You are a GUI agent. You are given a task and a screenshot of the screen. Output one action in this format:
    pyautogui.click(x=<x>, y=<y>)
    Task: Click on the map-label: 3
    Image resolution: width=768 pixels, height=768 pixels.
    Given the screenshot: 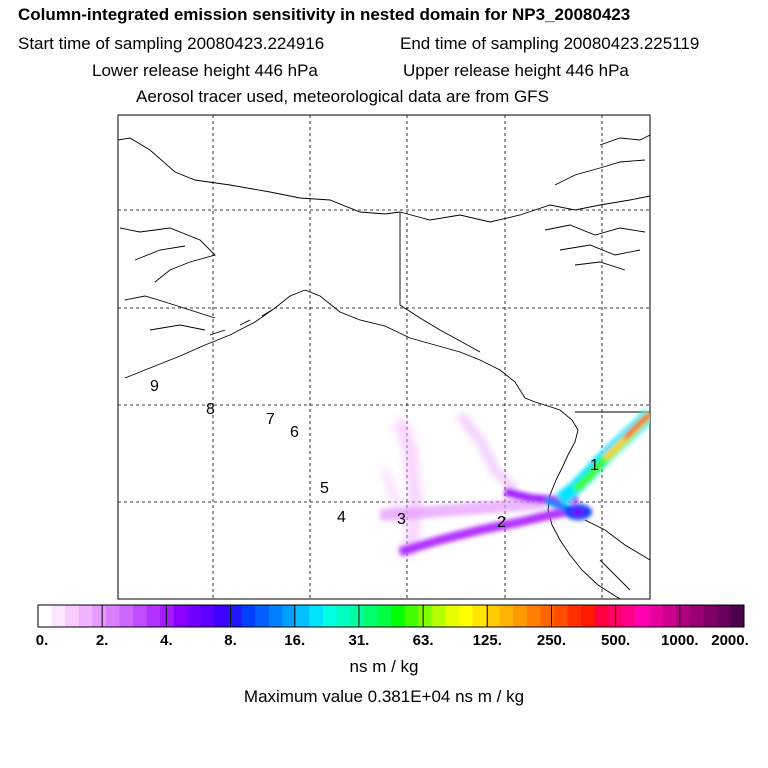 What is the action you would take?
    pyautogui.click(x=401, y=519)
    